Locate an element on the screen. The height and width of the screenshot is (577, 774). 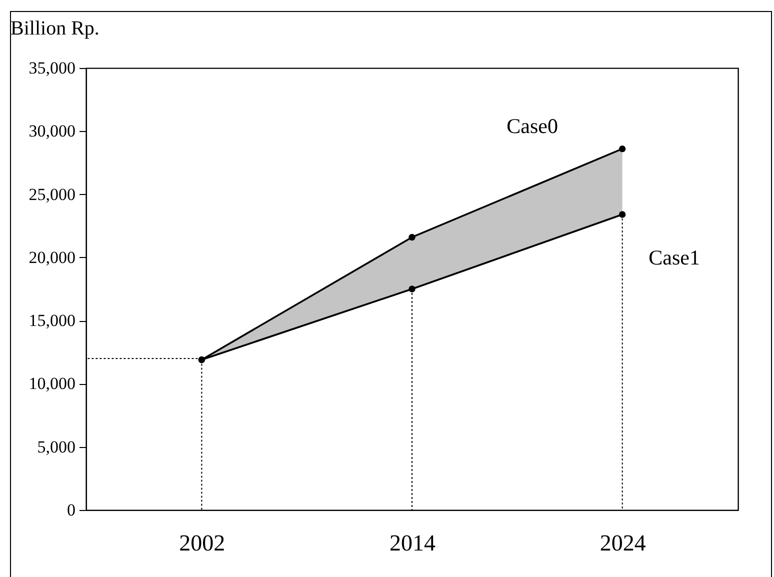
y-axis-title: Billion Rp. is located at coordinates (55, 29).